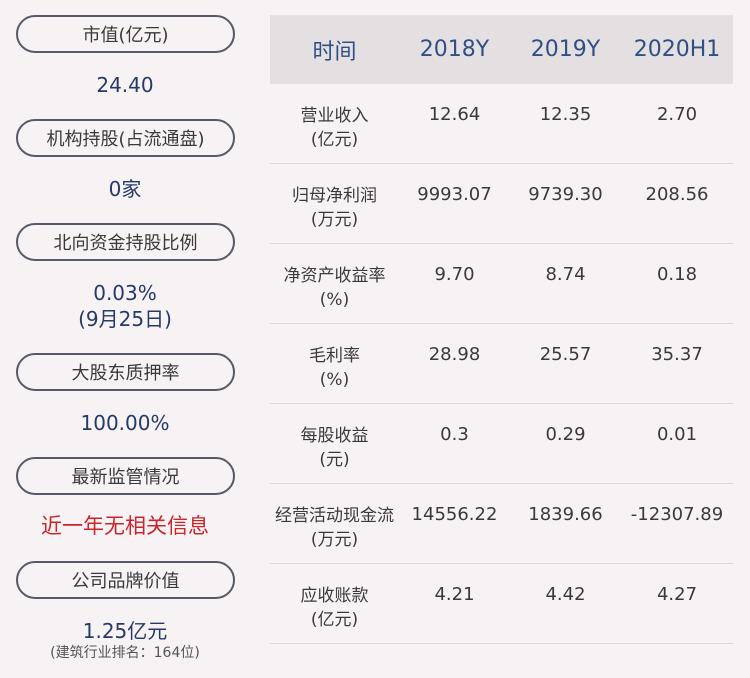  Describe the element at coordinates (565, 49) in the screenshot. I see `header-2019y: 2019Y` at that location.